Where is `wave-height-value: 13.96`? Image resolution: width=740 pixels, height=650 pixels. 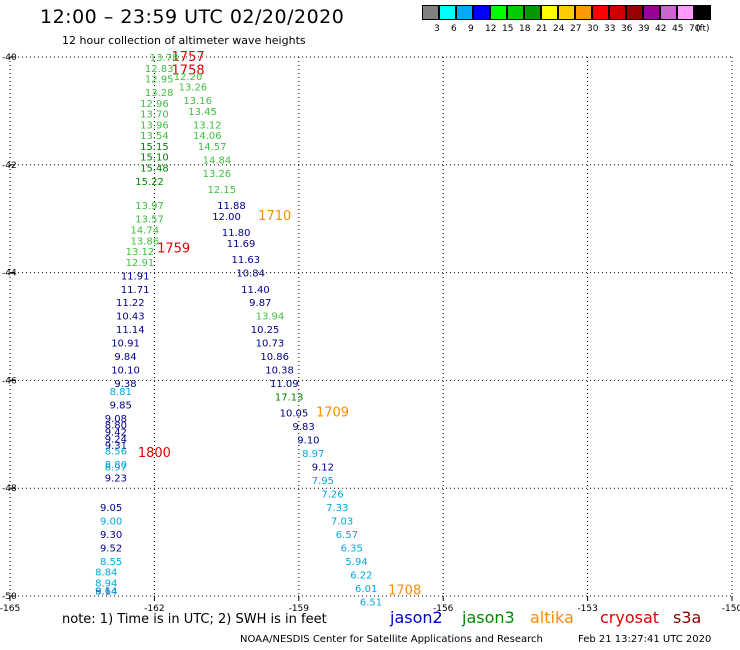
wave-height-value: 13.96 is located at coordinates (154, 125).